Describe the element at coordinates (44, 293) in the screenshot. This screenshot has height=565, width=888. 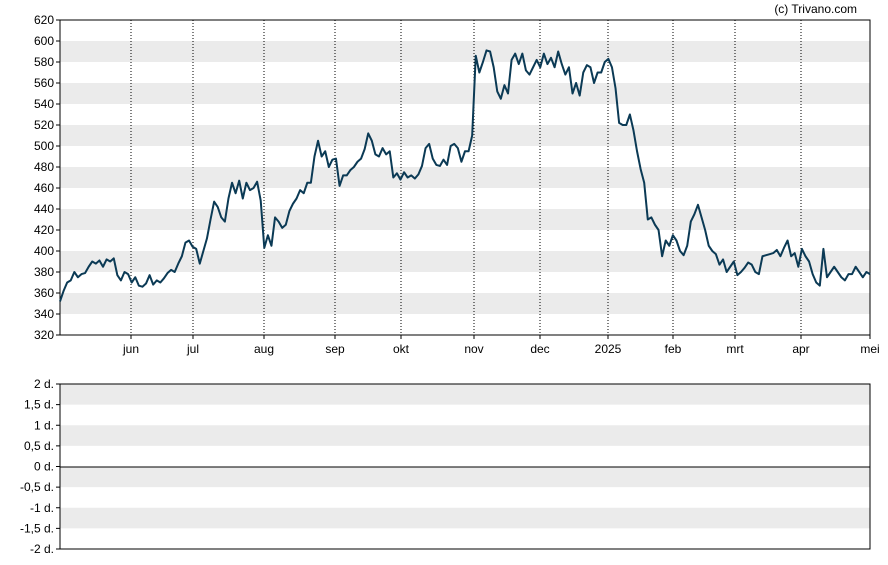
I see `price-y-tick-label: 360` at that location.